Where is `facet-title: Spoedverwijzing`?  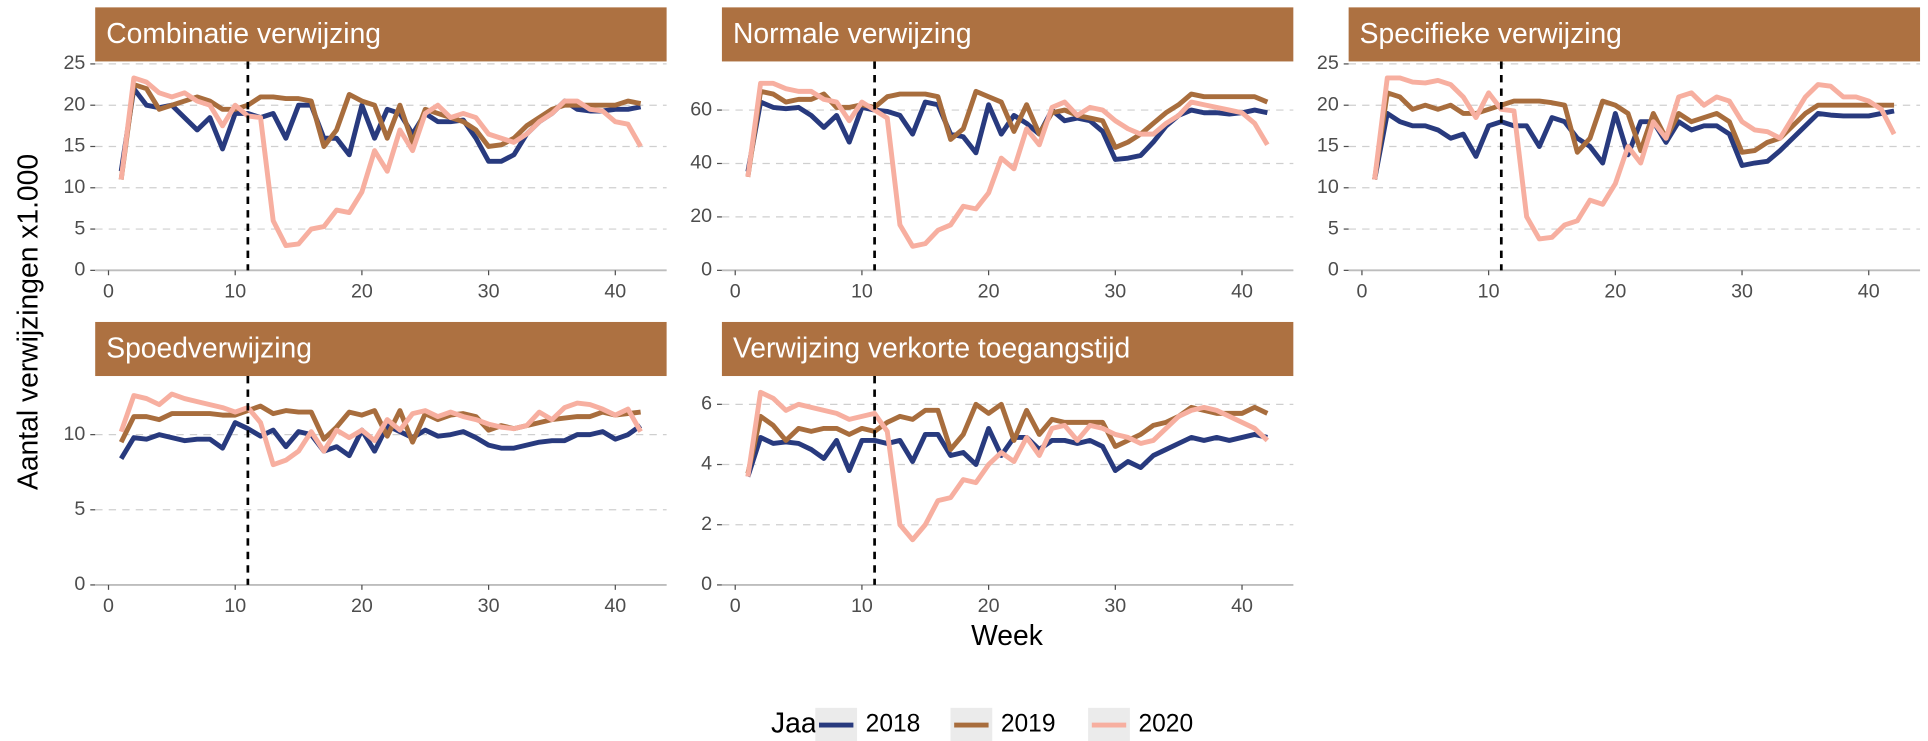 facet-title: Spoedverwijzing is located at coordinates (209, 348).